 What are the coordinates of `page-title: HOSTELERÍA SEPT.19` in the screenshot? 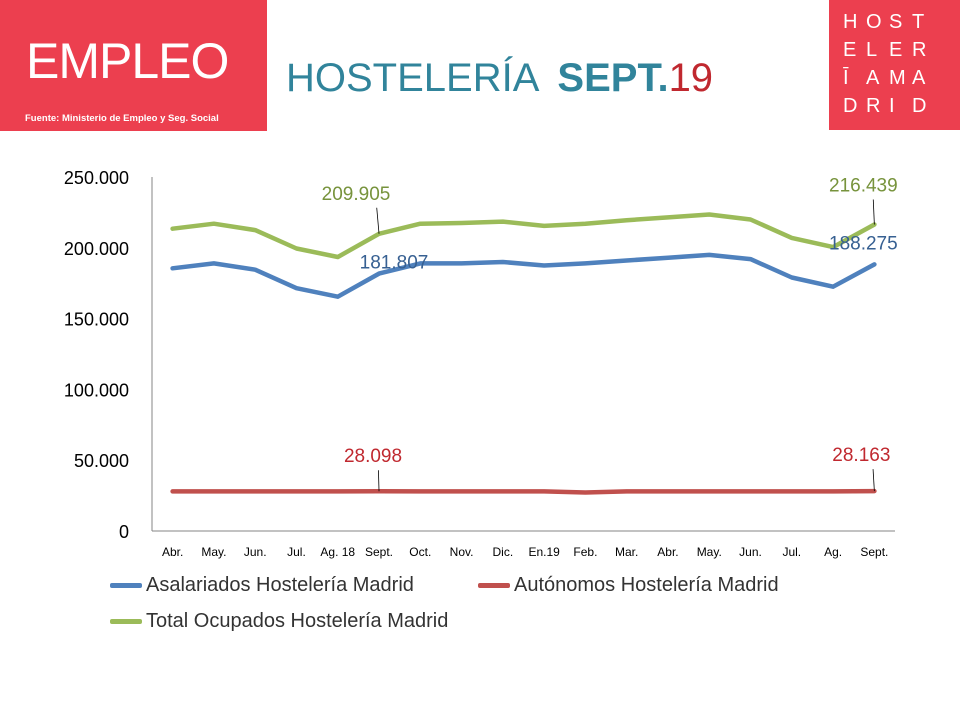 It's located at (499, 78).